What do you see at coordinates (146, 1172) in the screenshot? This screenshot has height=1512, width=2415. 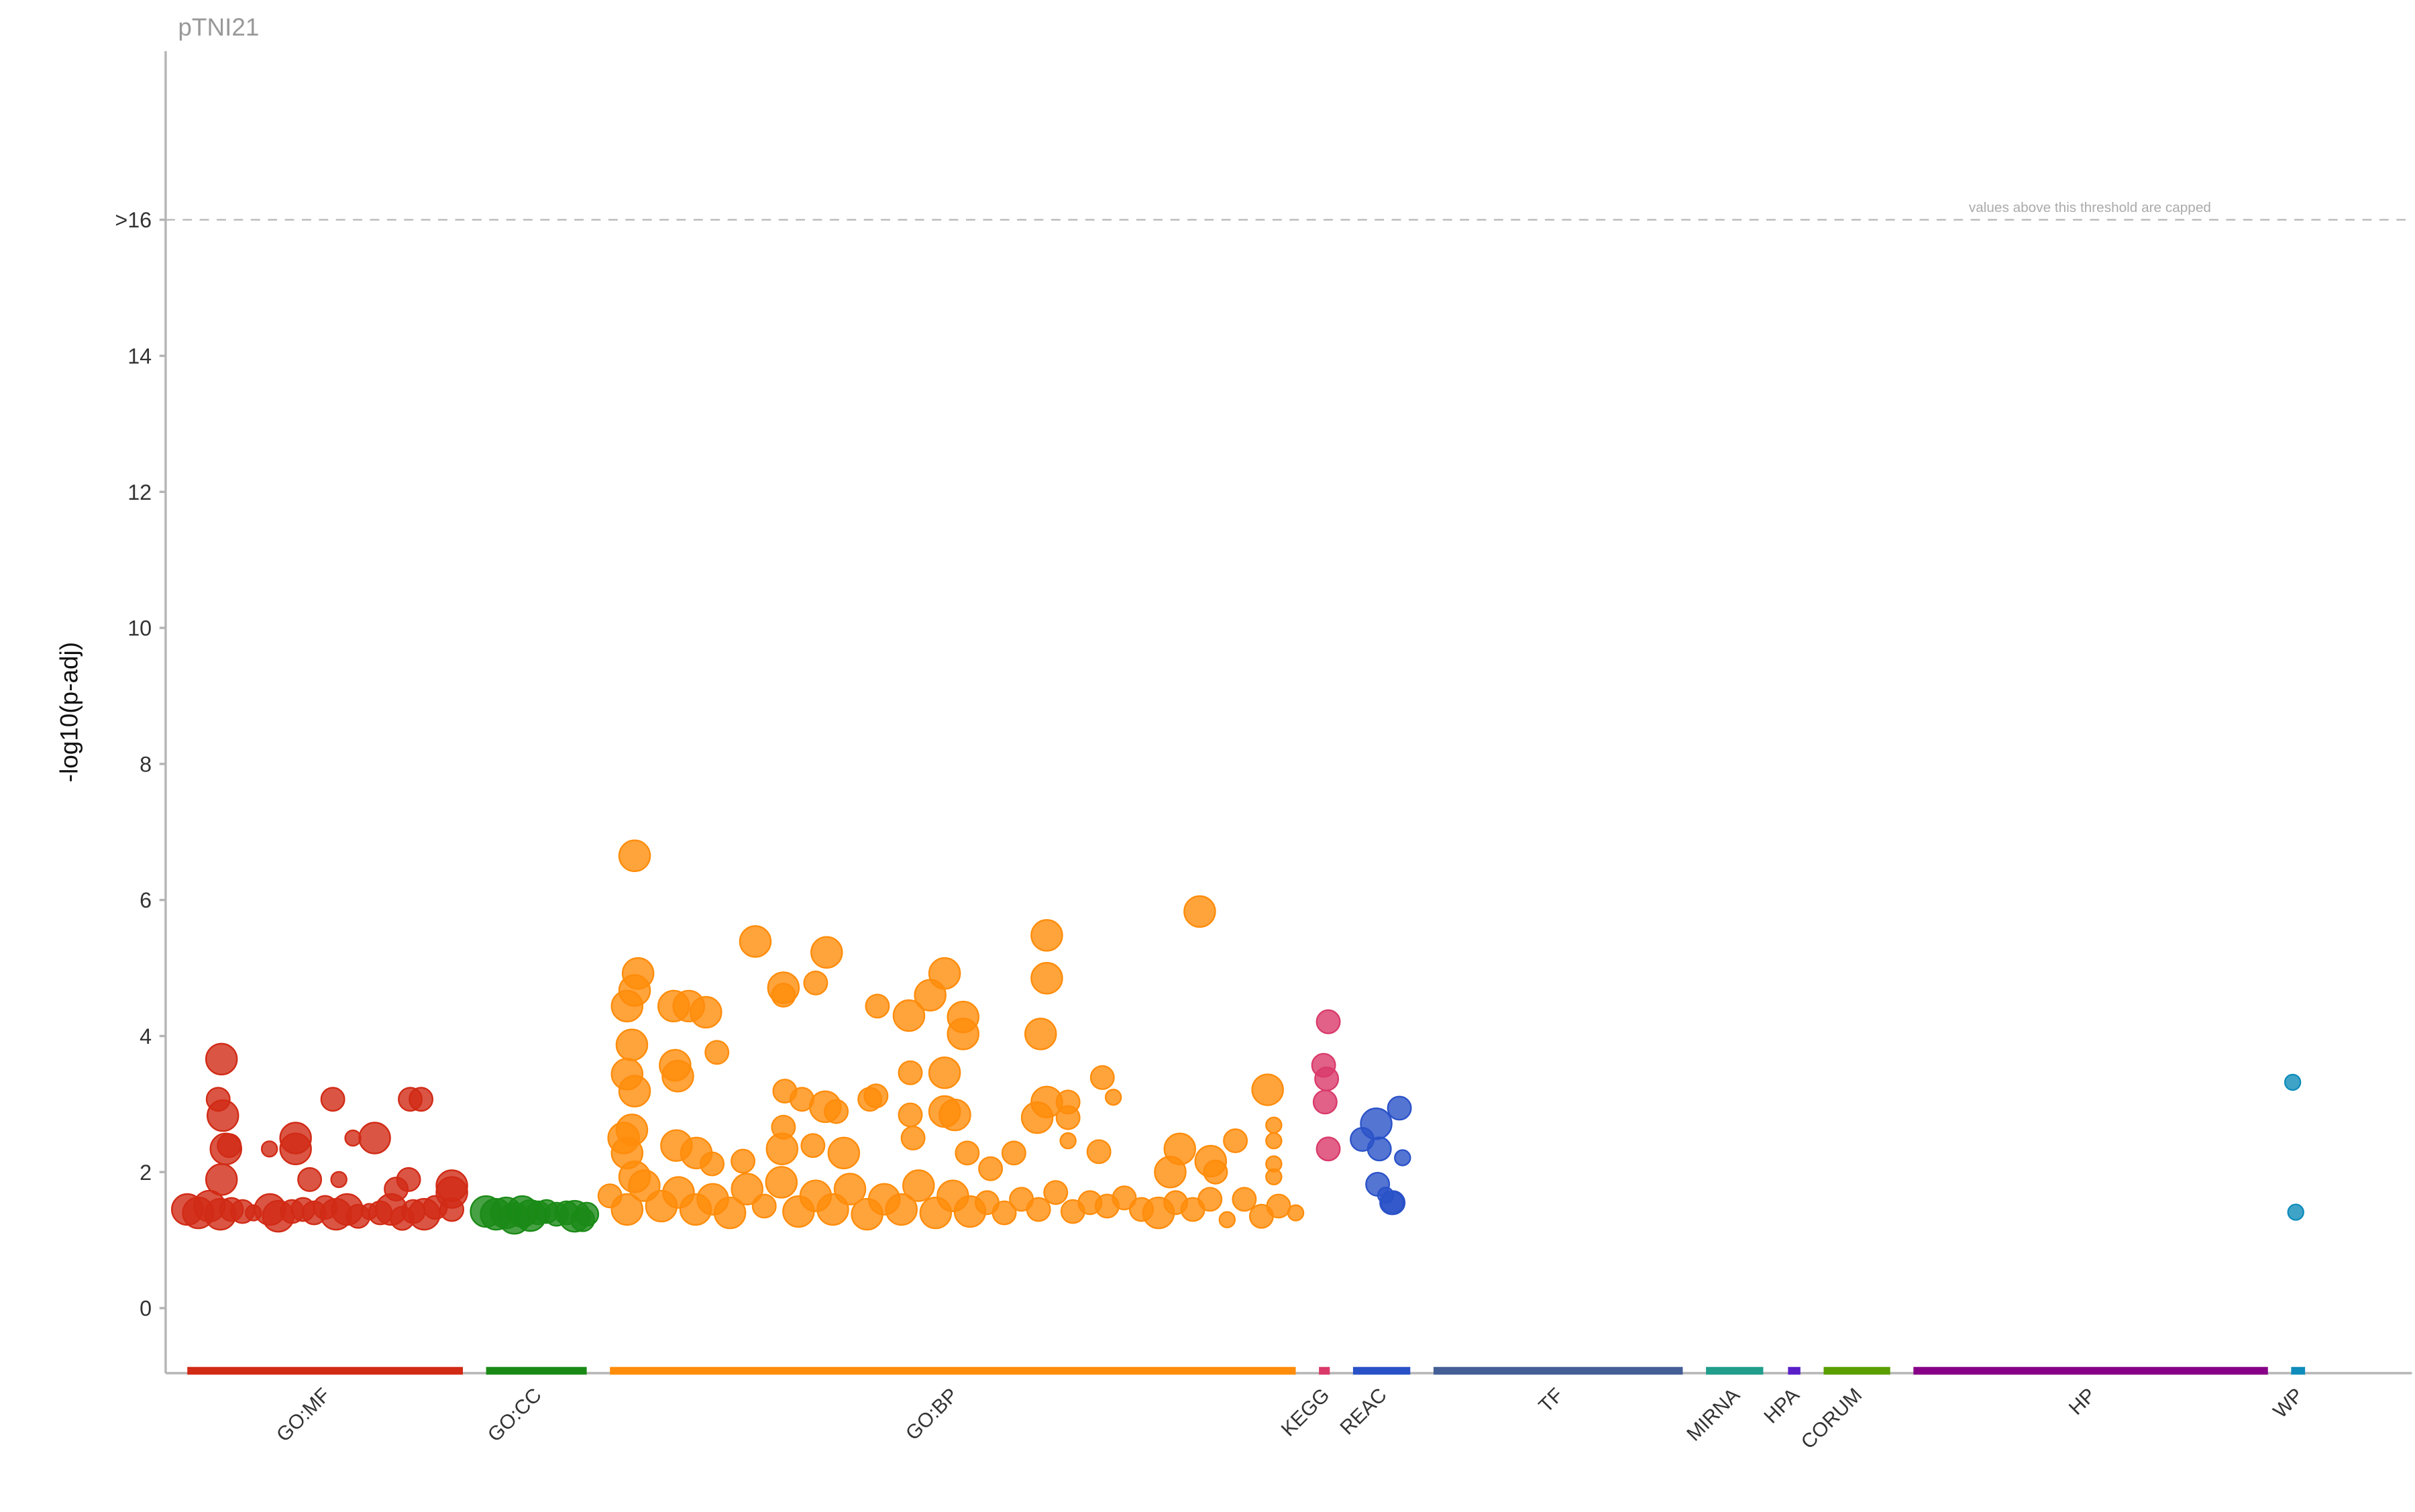 I see `y-tick-label: 2` at bounding box center [146, 1172].